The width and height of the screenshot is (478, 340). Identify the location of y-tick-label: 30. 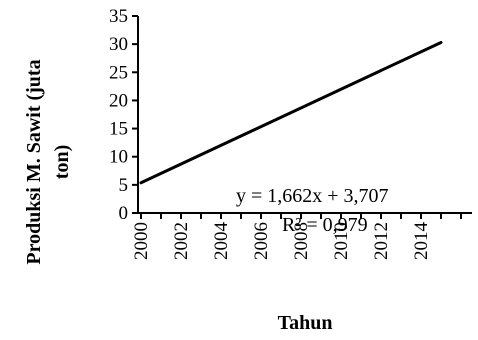
(118, 44).